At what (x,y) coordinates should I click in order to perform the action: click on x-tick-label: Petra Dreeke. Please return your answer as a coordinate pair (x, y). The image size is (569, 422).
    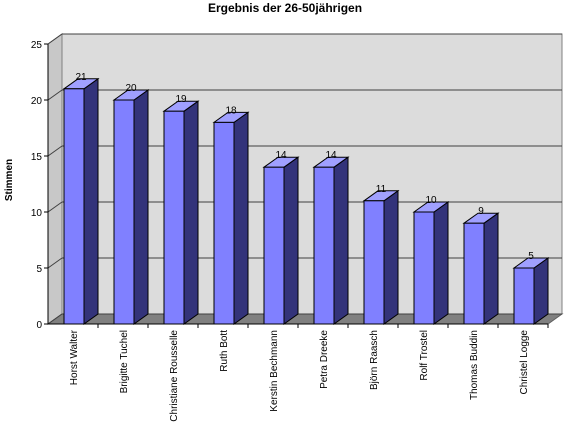
    Looking at the image, I should click on (324, 359).